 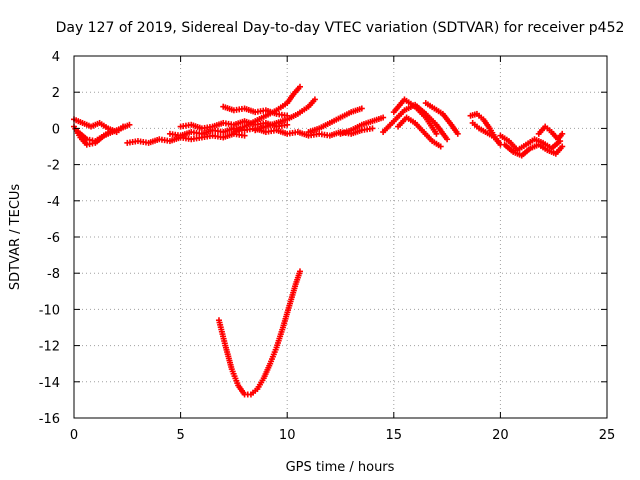 What do you see at coordinates (56, 129) in the screenshot?
I see `y-tick-label: 0` at bounding box center [56, 129].